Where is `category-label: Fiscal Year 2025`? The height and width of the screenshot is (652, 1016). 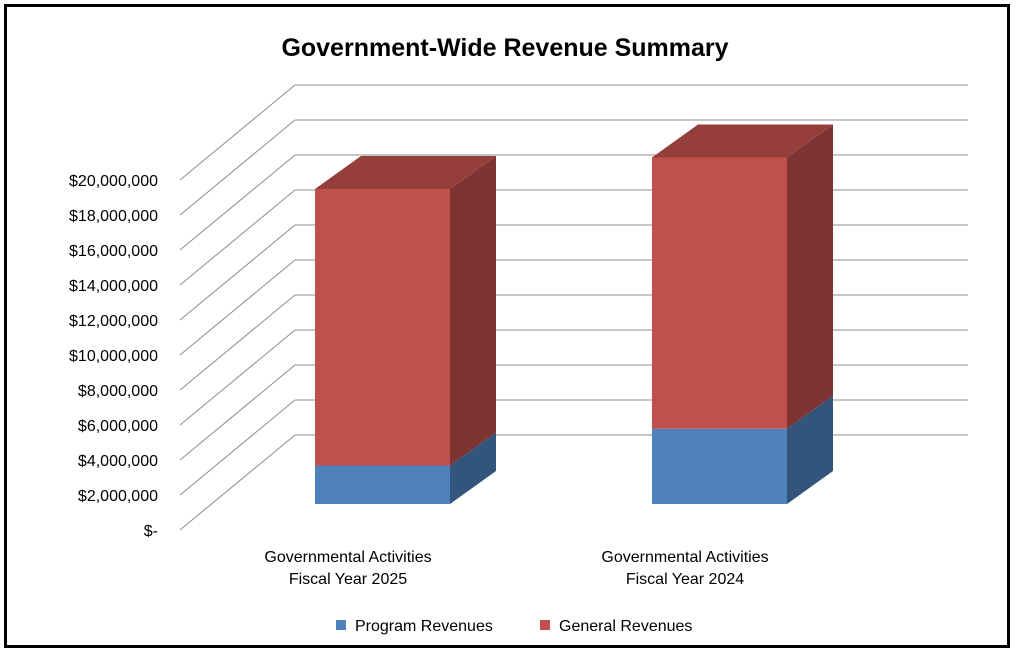 category-label: Fiscal Year 2025 is located at coordinates (348, 579).